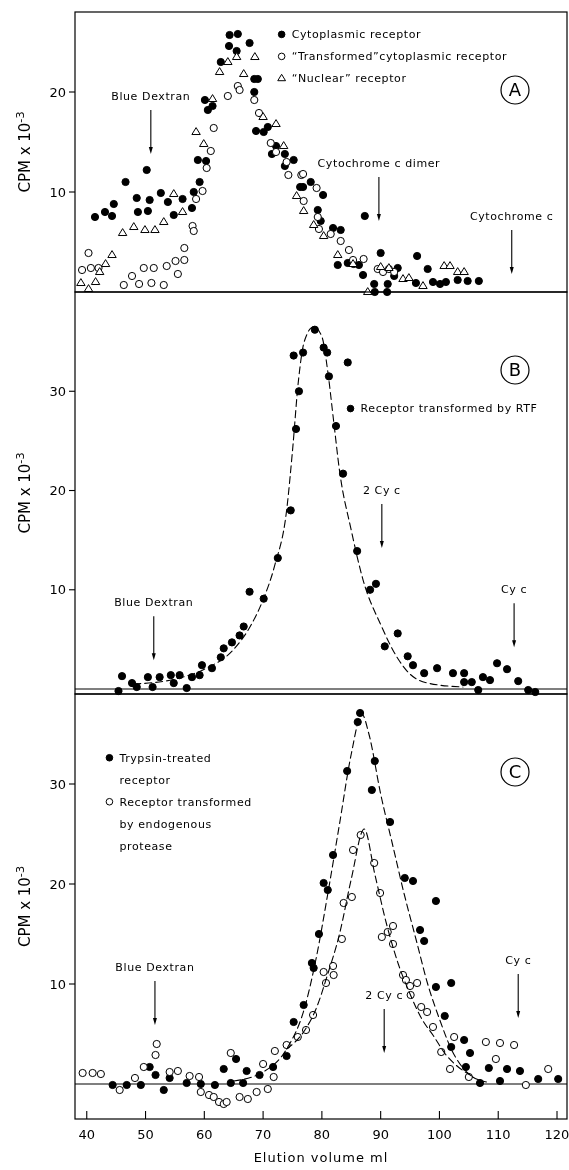  Describe the element at coordinates (512, 216) in the screenshot. I see `annotation: Cytochrome c` at that location.